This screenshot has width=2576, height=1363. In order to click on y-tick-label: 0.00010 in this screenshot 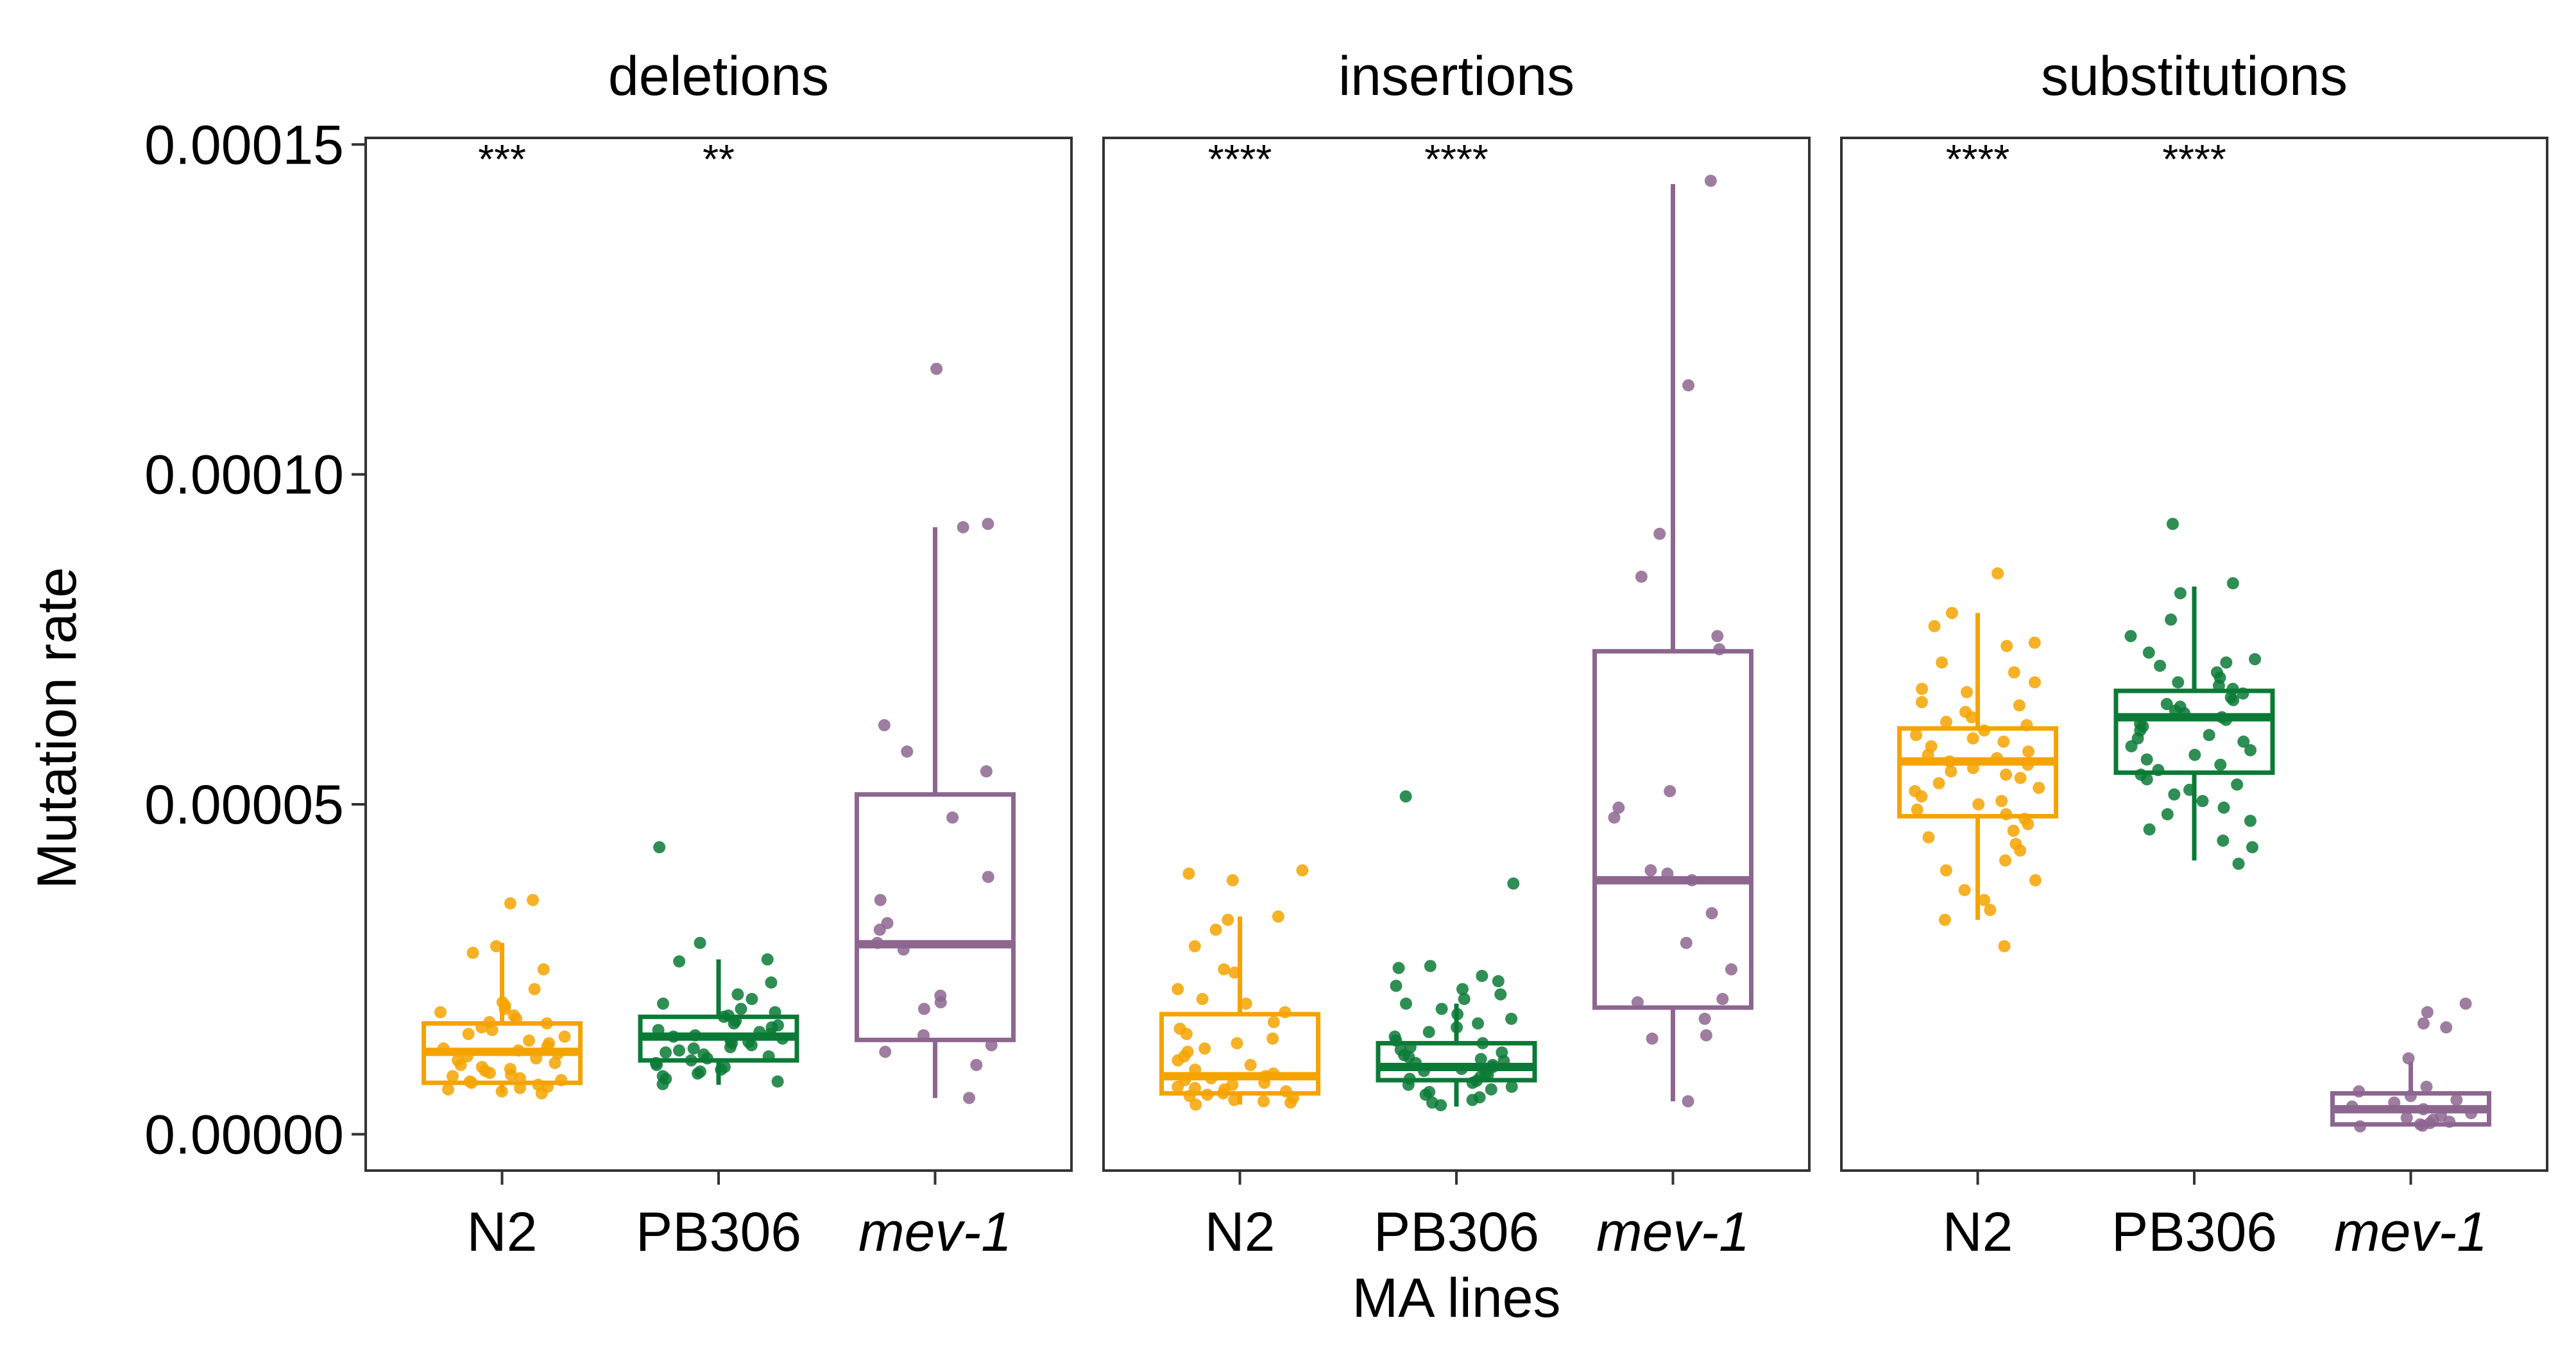, I will do `click(244, 475)`.